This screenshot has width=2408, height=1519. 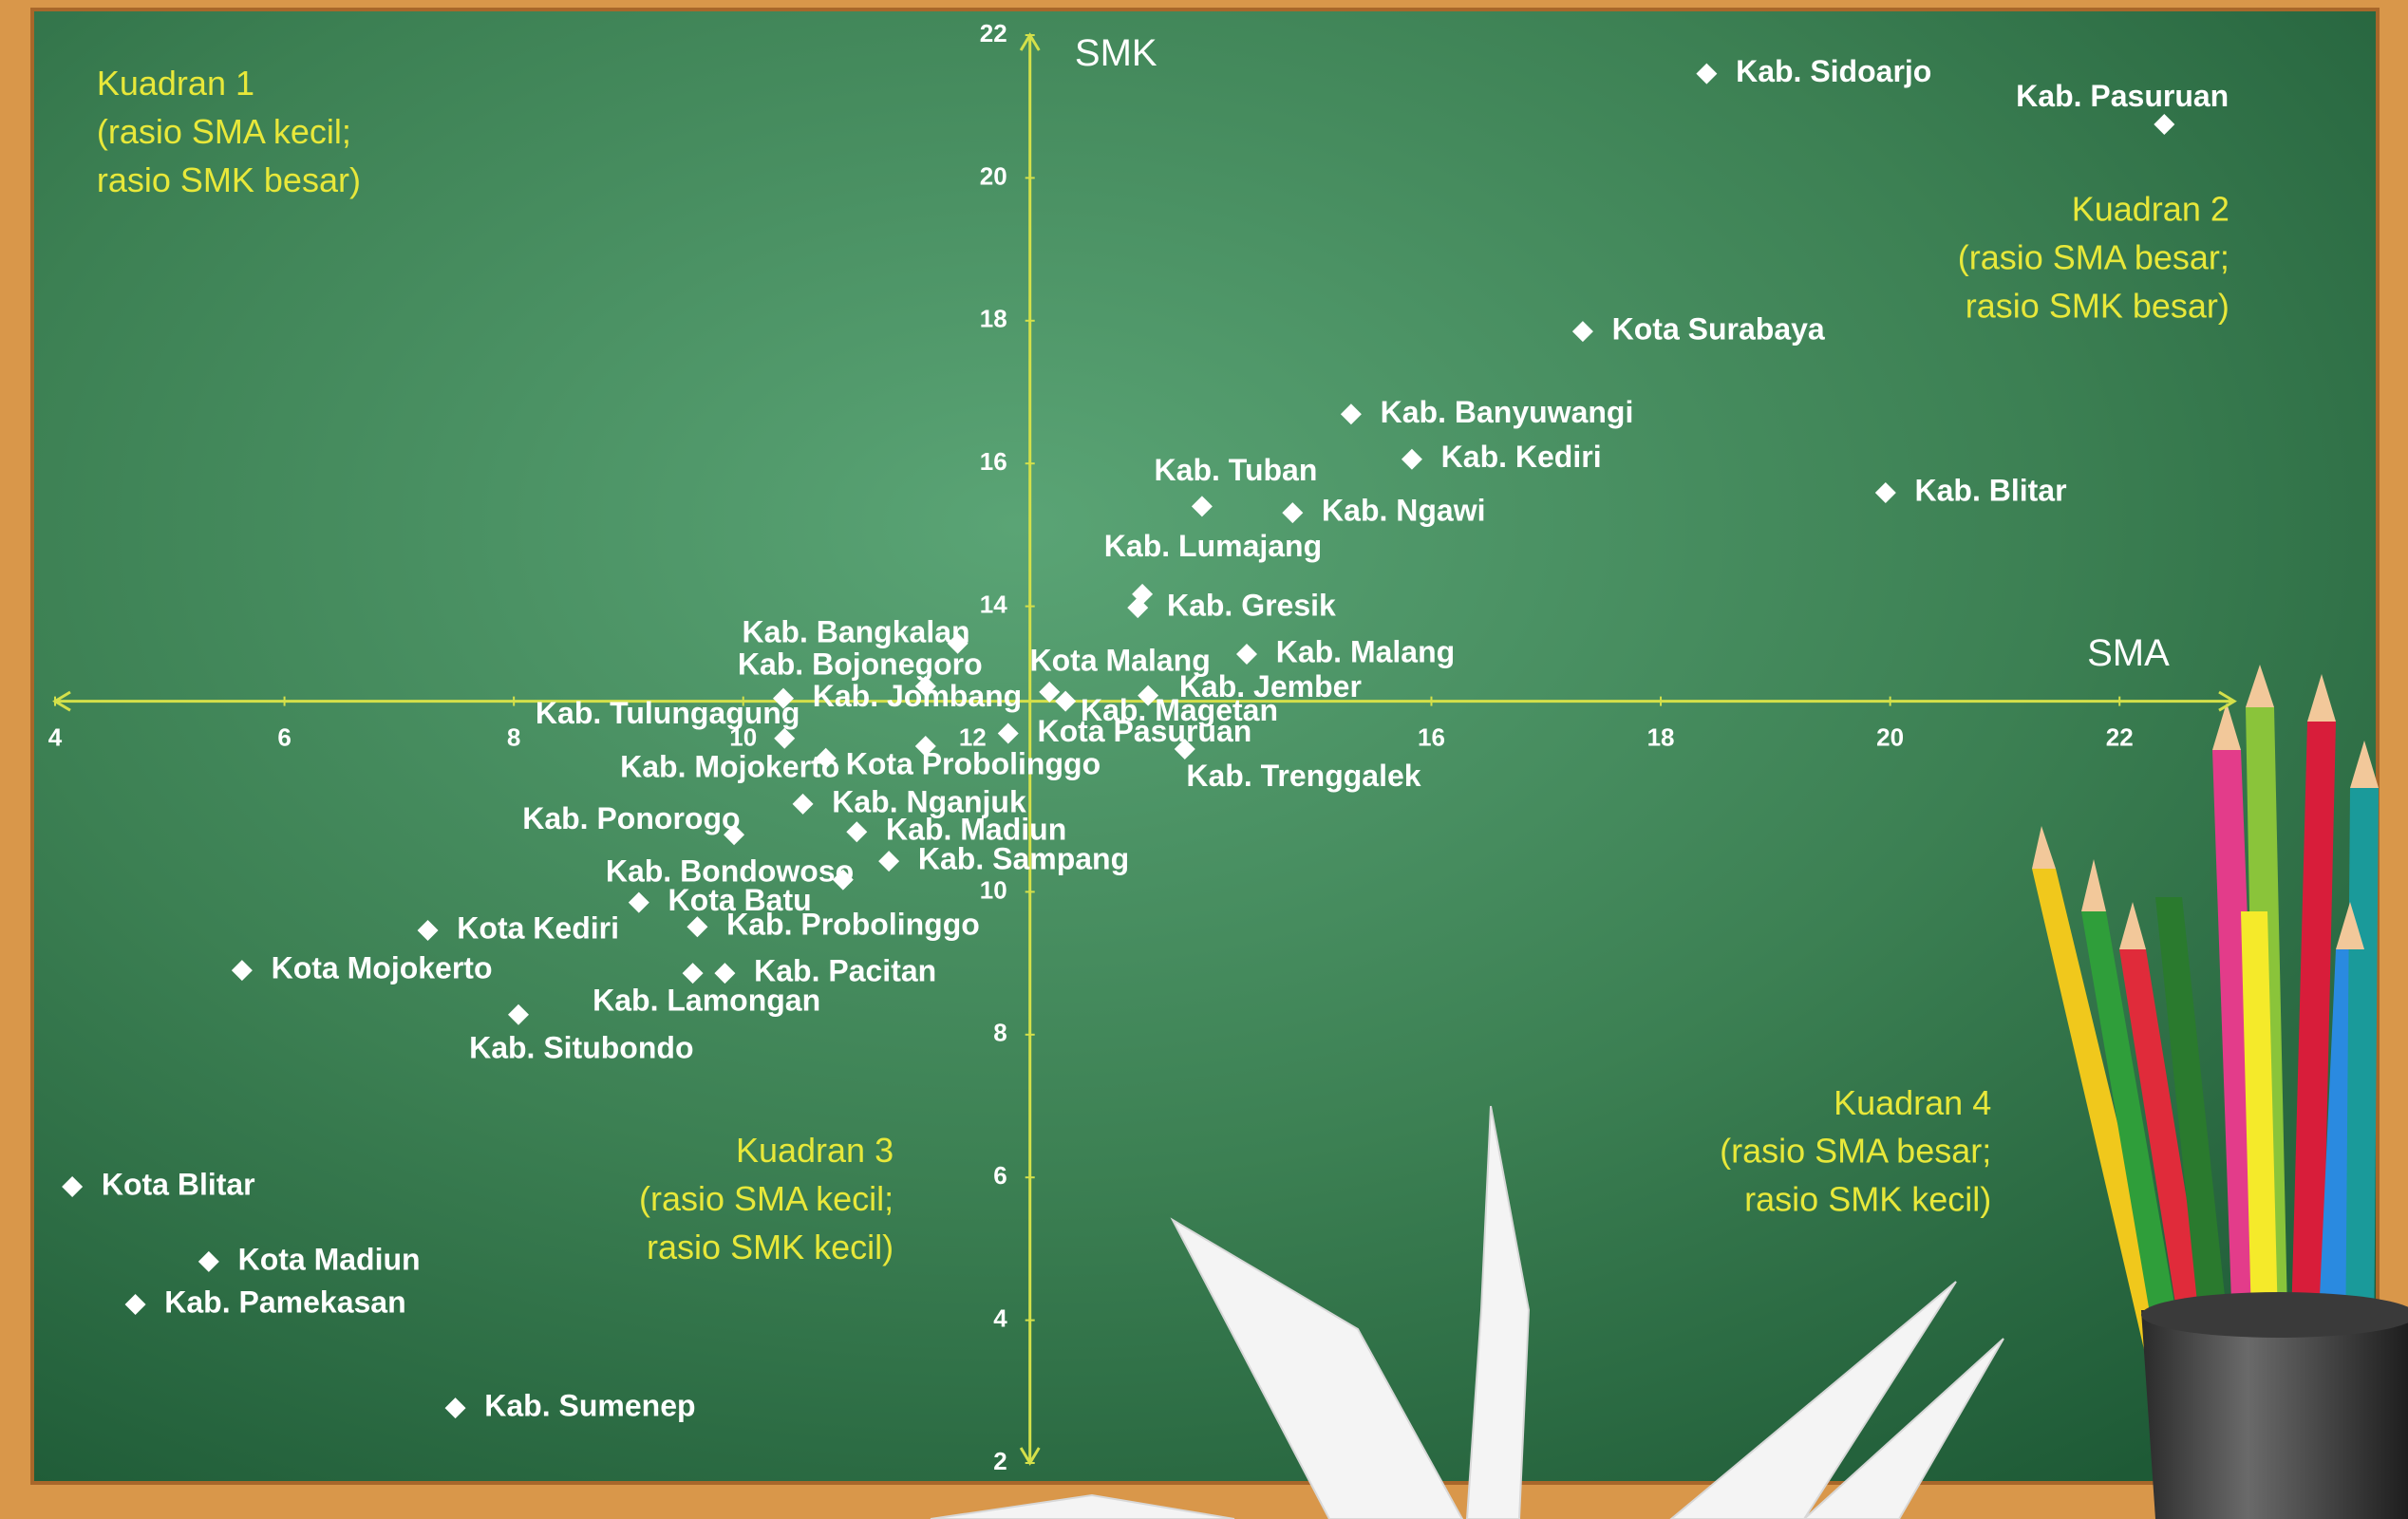 What do you see at coordinates (1270, 686) in the screenshot?
I see `point-label: Kab. Jember` at bounding box center [1270, 686].